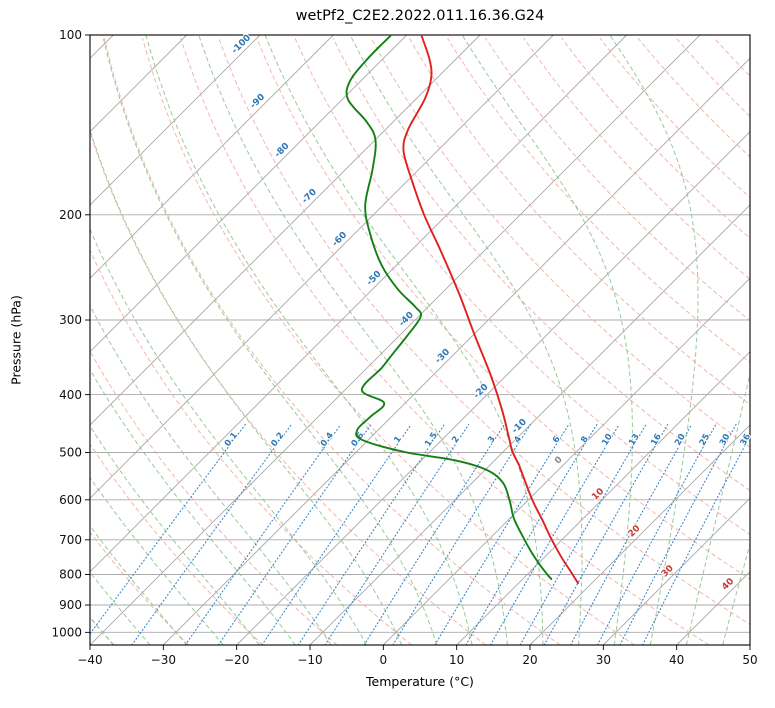 The image size is (775, 708). Describe the element at coordinates (340, 239) in the screenshot. I see `svg-text: -60` at that location.